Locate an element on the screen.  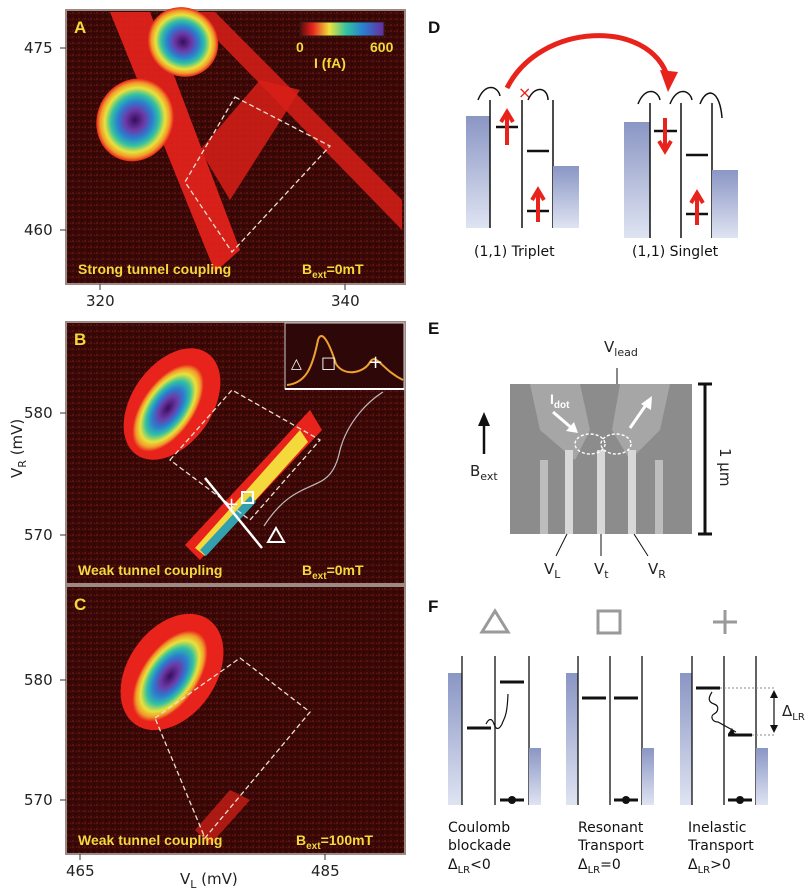
panel-a-xtick-label-320: 320 is located at coordinates (100, 301).